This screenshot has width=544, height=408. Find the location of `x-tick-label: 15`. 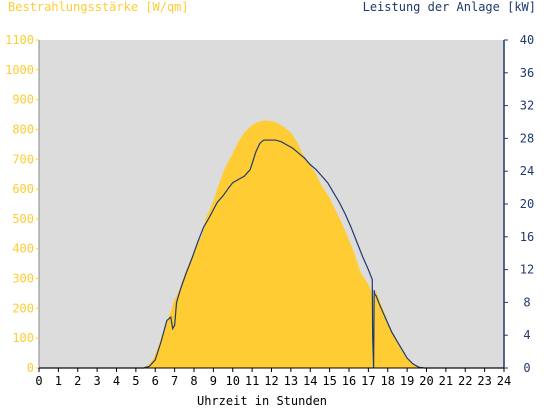

x-tick-label: 15 is located at coordinates (329, 381).